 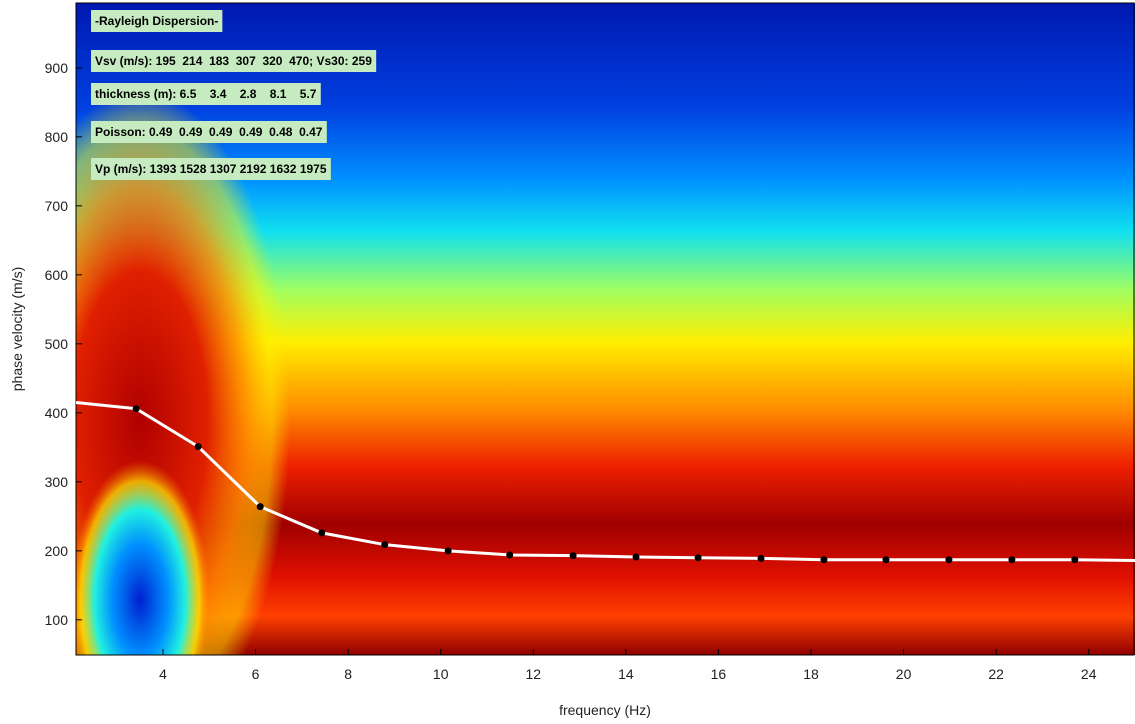 I want to click on y-axis-label: phase velocity (m/s), so click(x=17, y=329).